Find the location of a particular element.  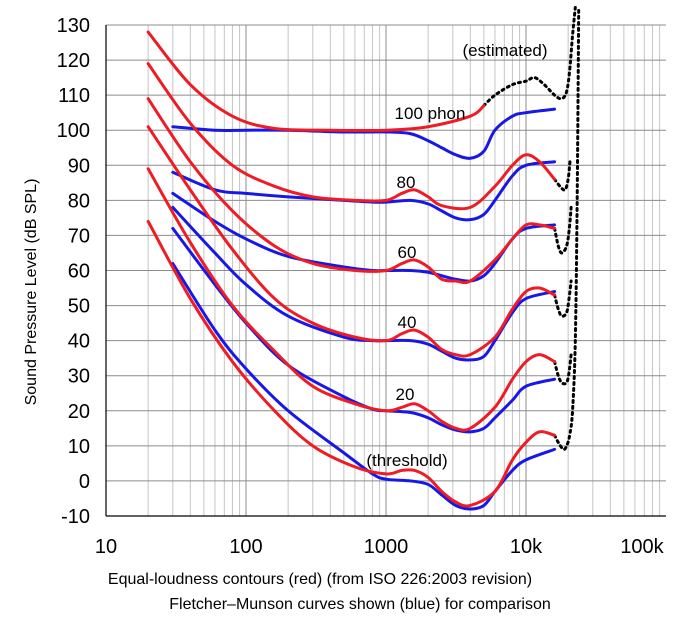

annotation-100-phon: 100 phon is located at coordinates (430, 113).